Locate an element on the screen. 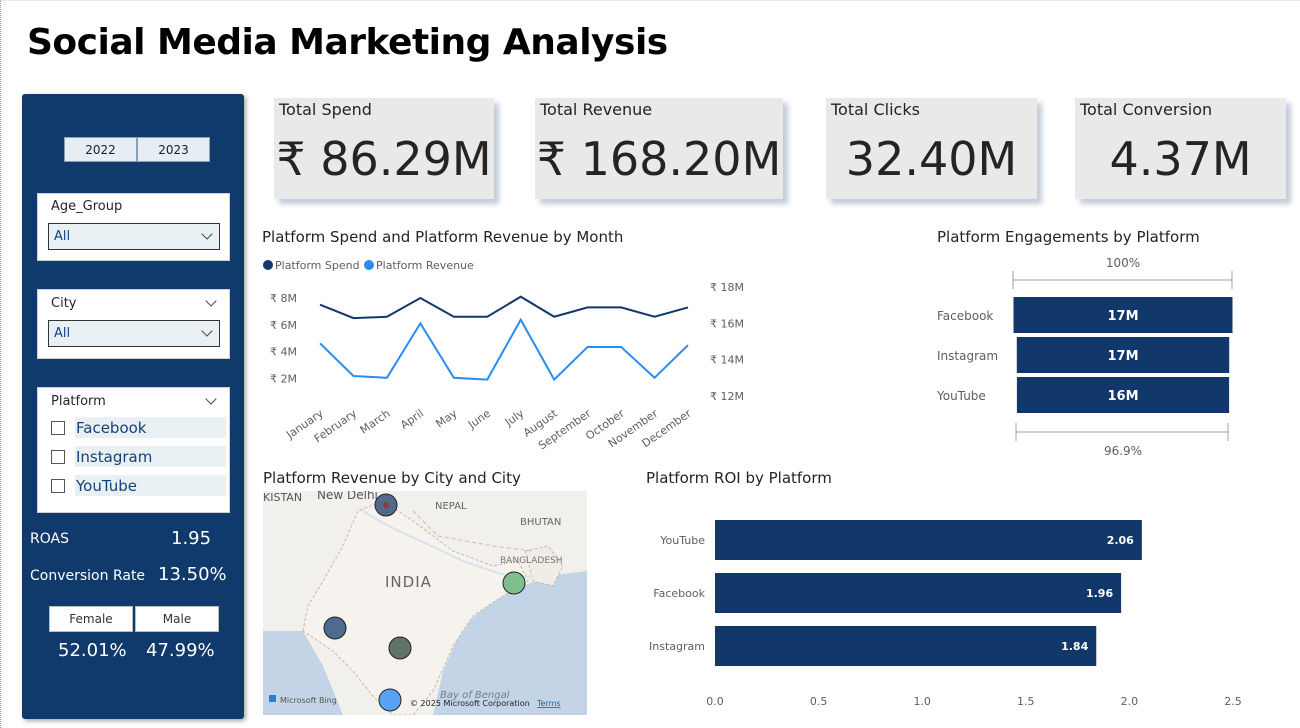 The height and width of the screenshot is (728, 1300). roas-value: 1.95 is located at coordinates (191, 538).